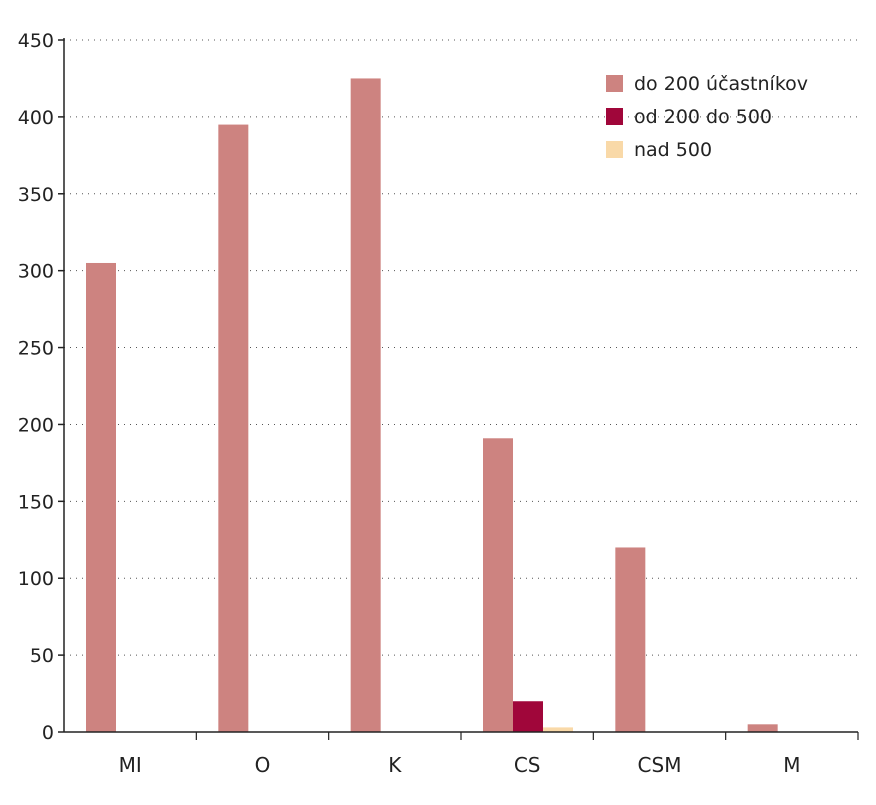  What do you see at coordinates (36, 425) in the screenshot?
I see `y-tick-label: 200` at bounding box center [36, 425].